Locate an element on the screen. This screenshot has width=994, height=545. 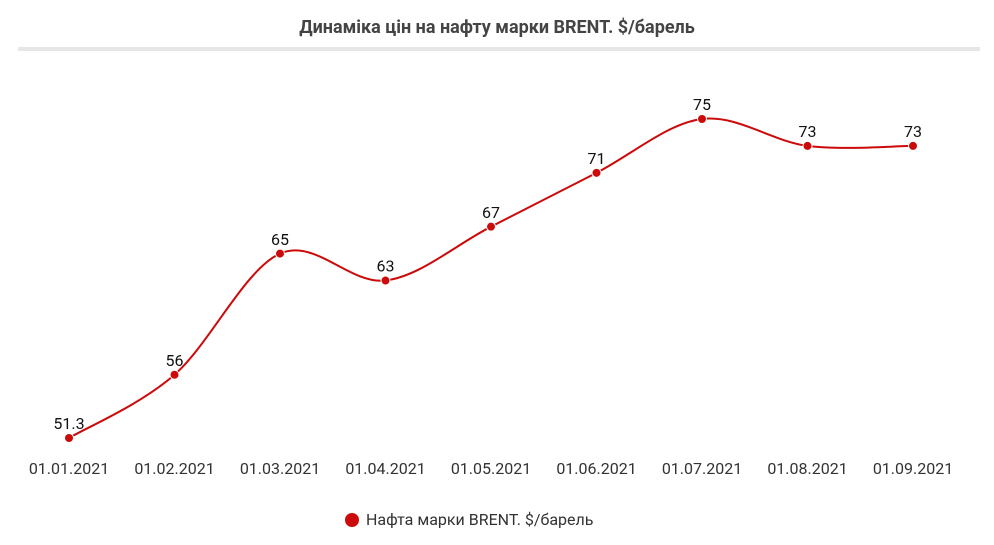
value-label: 63 is located at coordinates (386, 266).